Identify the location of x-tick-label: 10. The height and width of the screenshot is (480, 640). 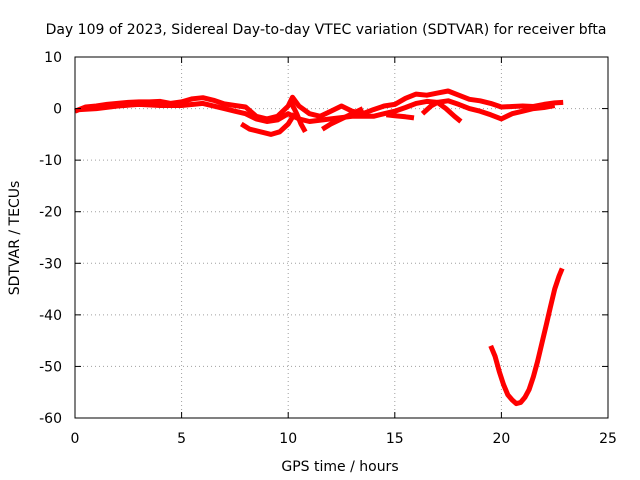
(288, 439).